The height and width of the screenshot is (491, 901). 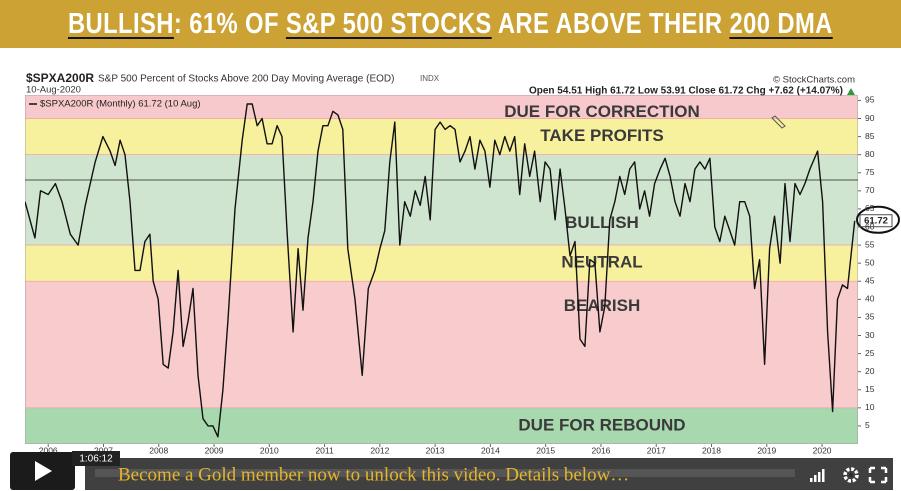 I want to click on y-tick-label: 75, so click(x=870, y=172).